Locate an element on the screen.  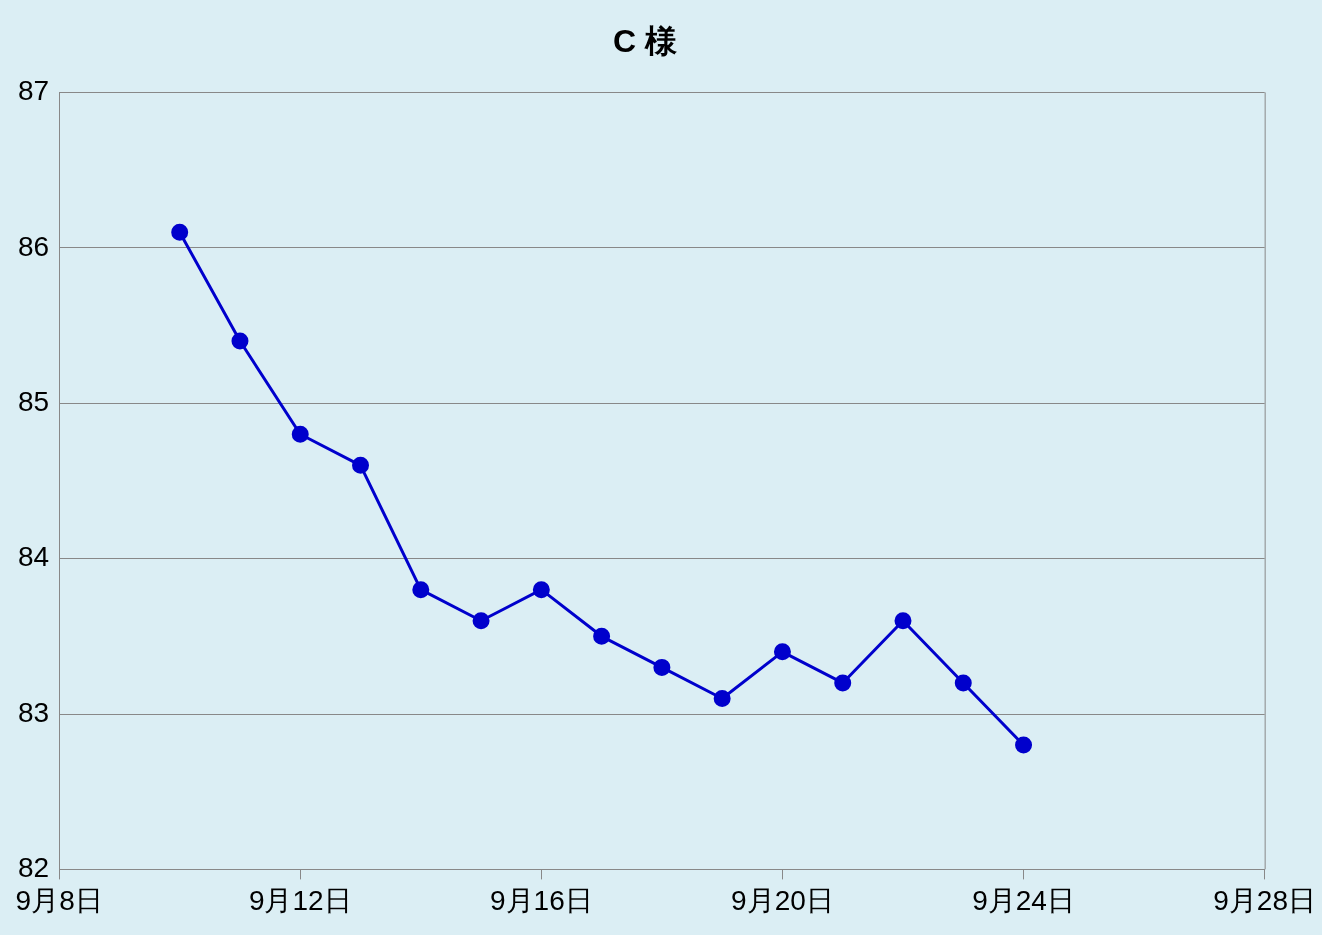
x-tick-label: 9月24日 is located at coordinates (1023, 900).